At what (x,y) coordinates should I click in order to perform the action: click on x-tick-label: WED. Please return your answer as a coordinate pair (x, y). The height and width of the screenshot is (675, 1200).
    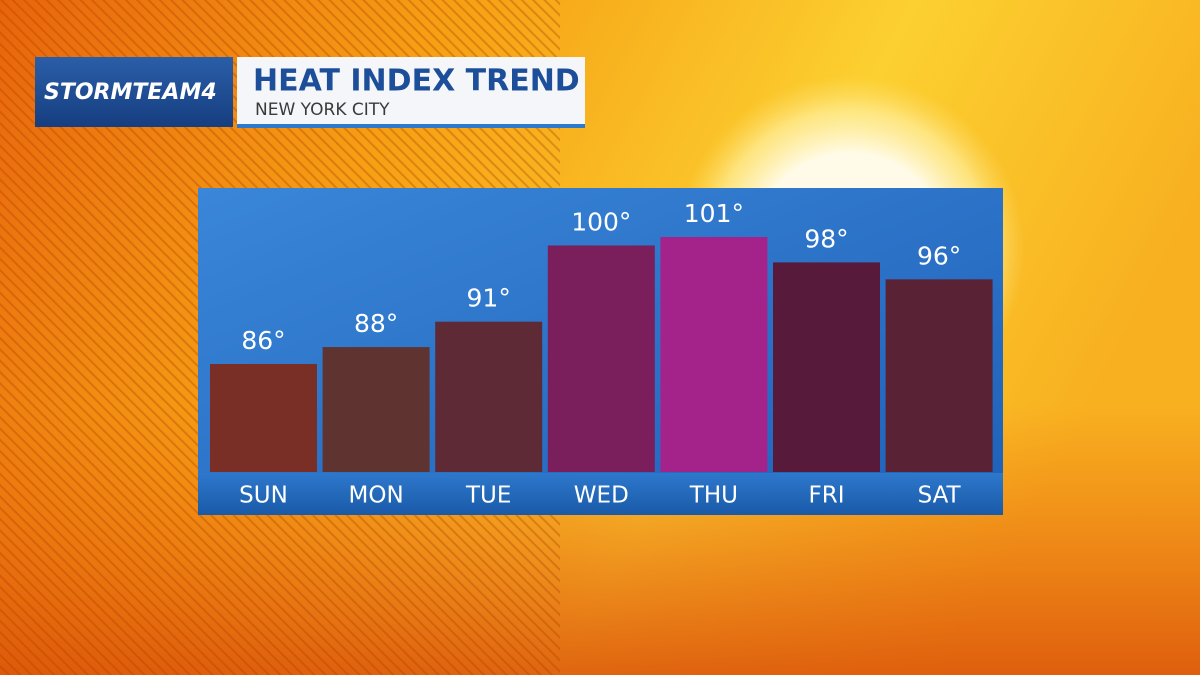
    Looking at the image, I should click on (601, 496).